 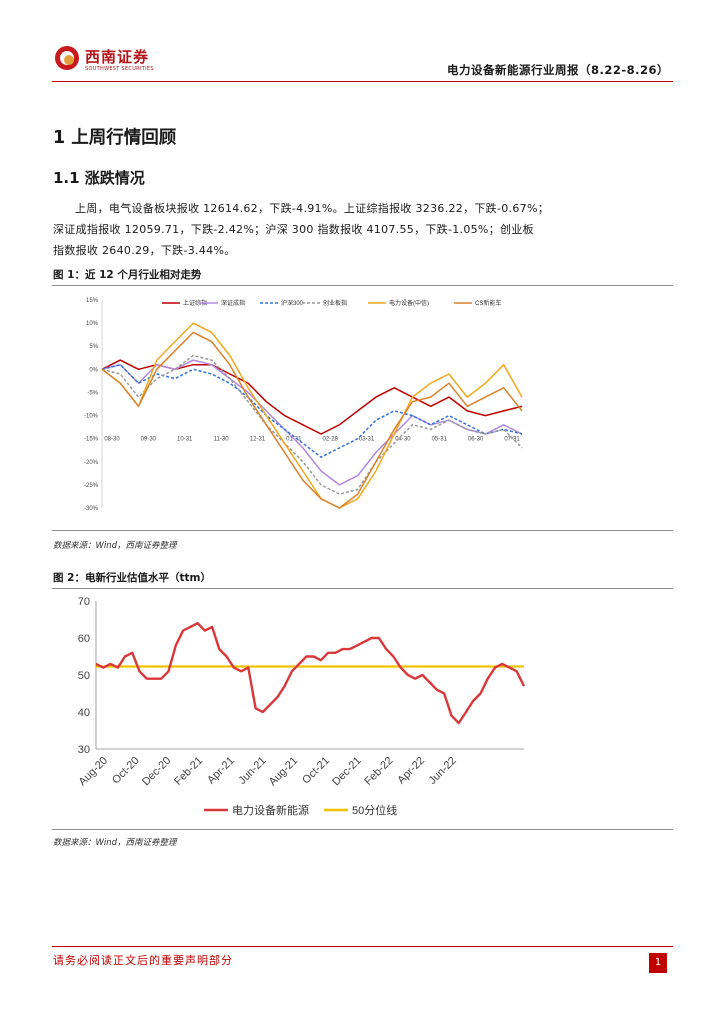 What do you see at coordinates (91, 440) in the screenshot?
I see `y-tick-label: -15%` at bounding box center [91, 440].